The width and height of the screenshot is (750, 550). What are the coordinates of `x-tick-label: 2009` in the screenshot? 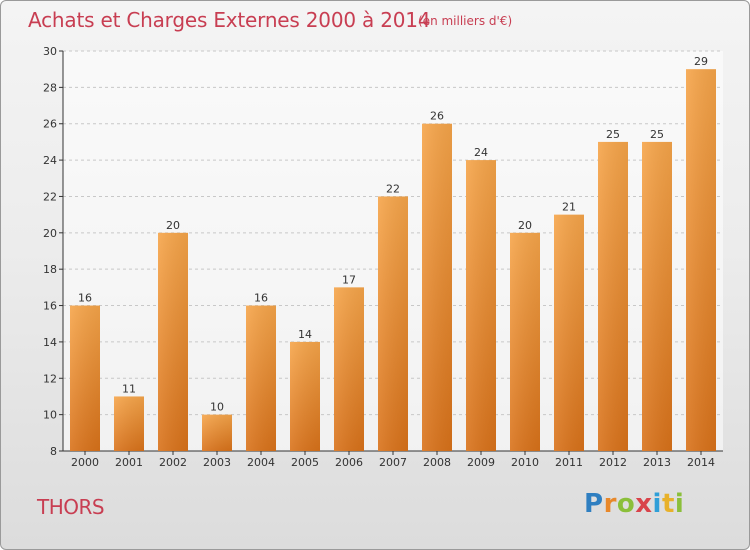 It's located at (481, 462).